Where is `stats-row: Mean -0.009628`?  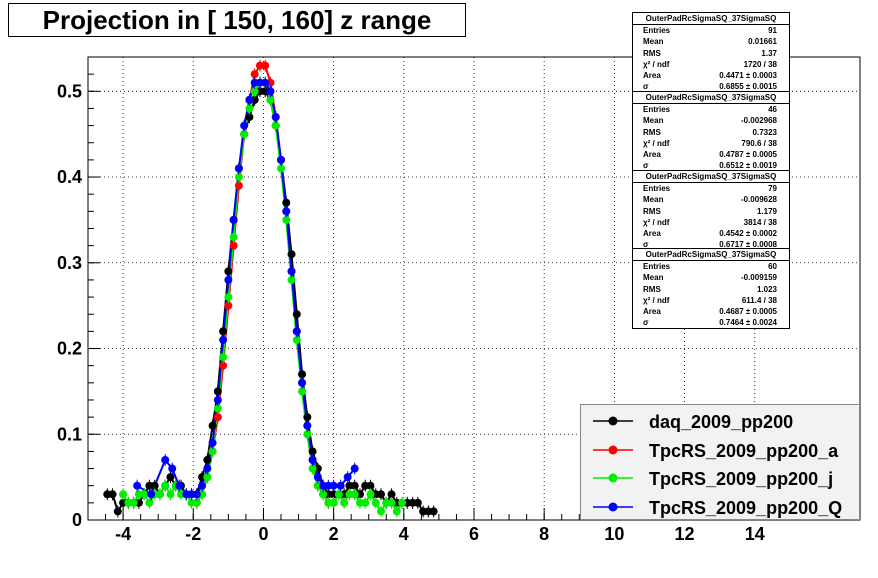
stats-row: Mean -0.009628 is located at coordinates (711, 199).